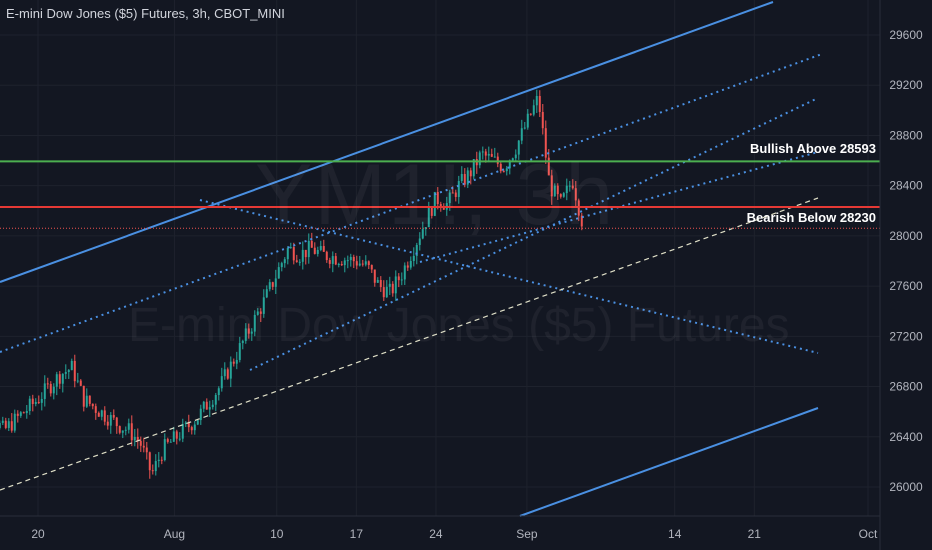 The image size is (932, 550). I want to click on bullish-annotation: Bullish Above 28593, so click(813, 148).